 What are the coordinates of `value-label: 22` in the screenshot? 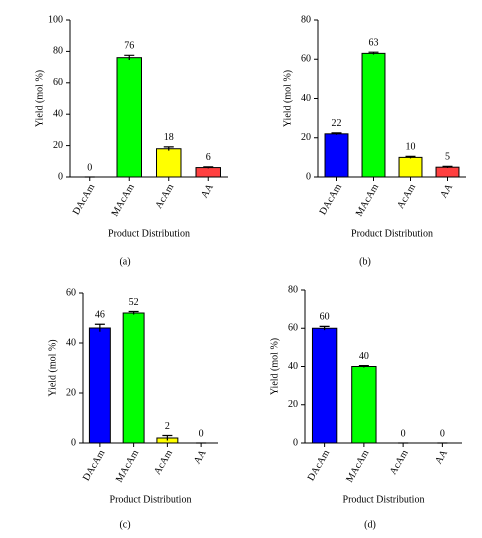 It's located at (337, 123).